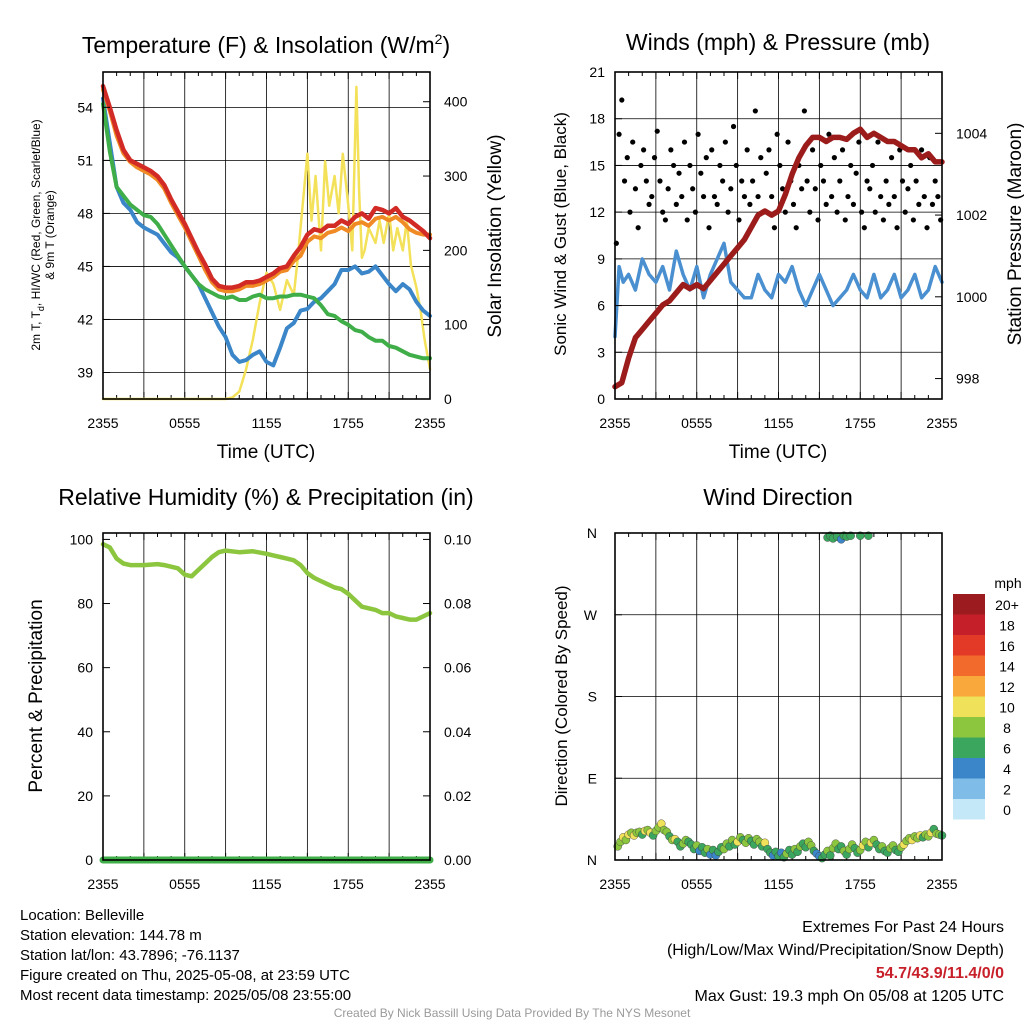 This screenshot has height=1024, width=1024. I want to click on y2-tick-label: 0.06, so click(457, 668).